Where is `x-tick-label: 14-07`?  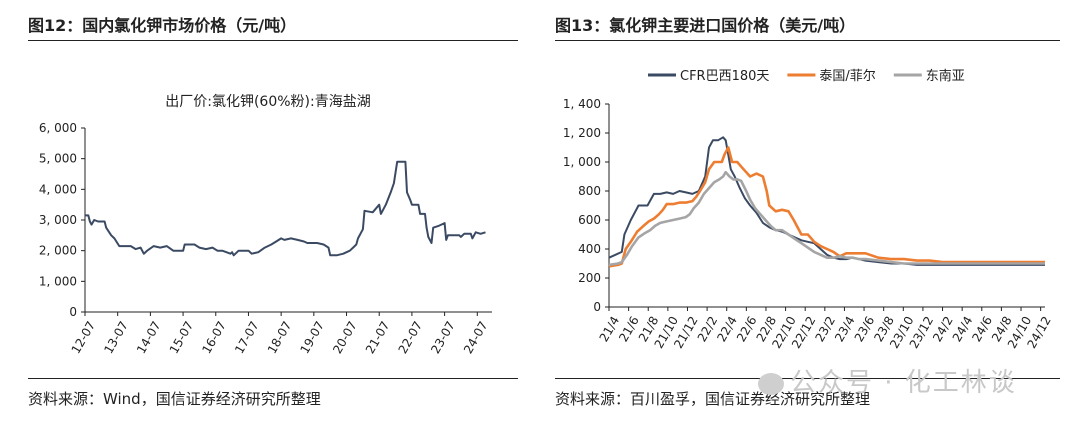
x-tick-label: 14-07 is located at coordinates (149, 337).